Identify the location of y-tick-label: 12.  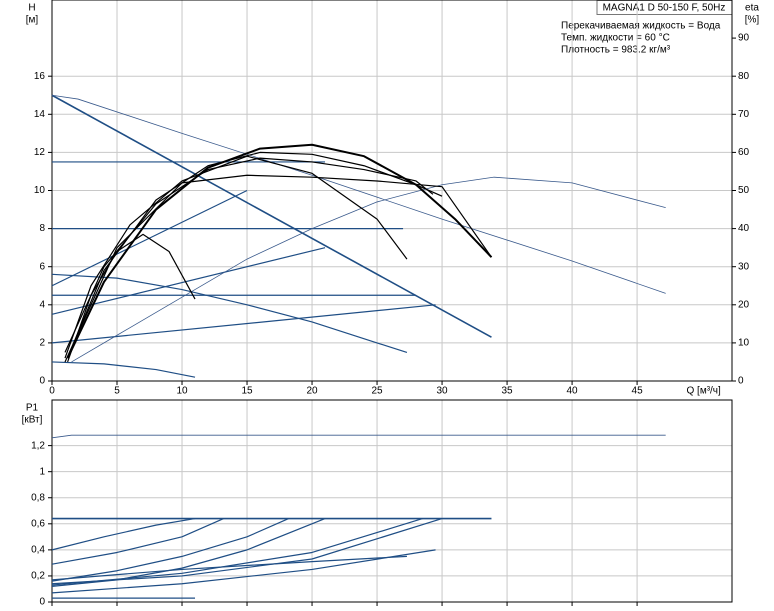
(40, 152).